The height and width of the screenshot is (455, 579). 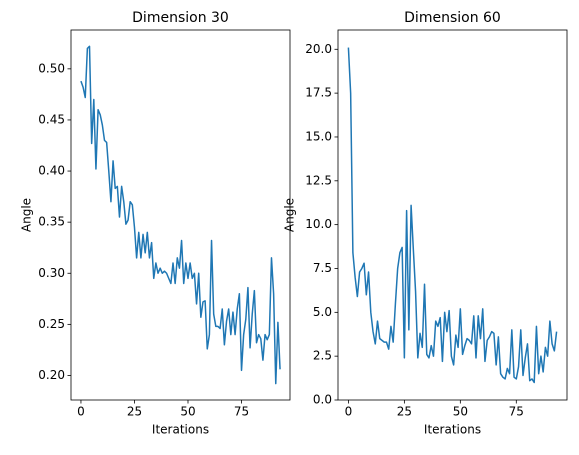 I want to click on y-tick-label: 17.5, so click(x=318, y=93).